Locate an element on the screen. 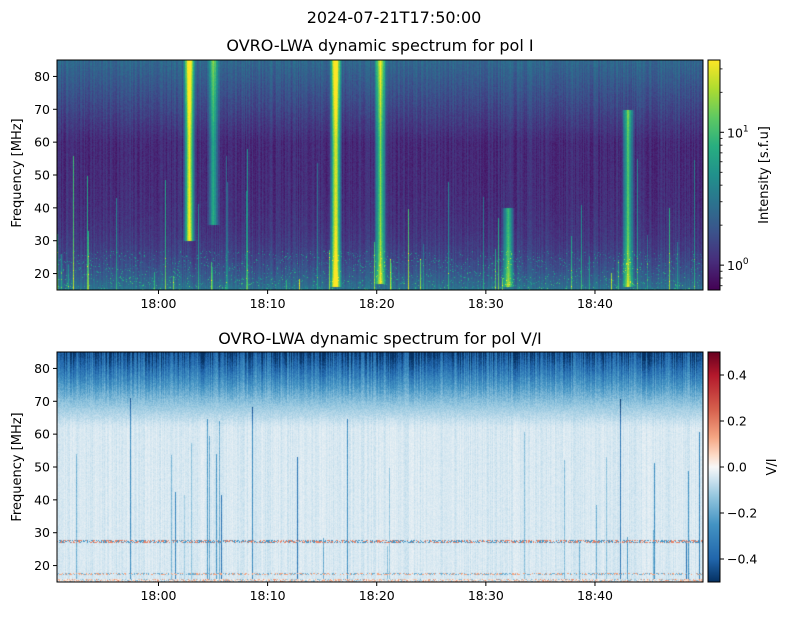 The height and width of the screenshot is (617, 789). panel-i-colorbar-label: Intensity [s.f.u] is located at coordinates (764, 175).